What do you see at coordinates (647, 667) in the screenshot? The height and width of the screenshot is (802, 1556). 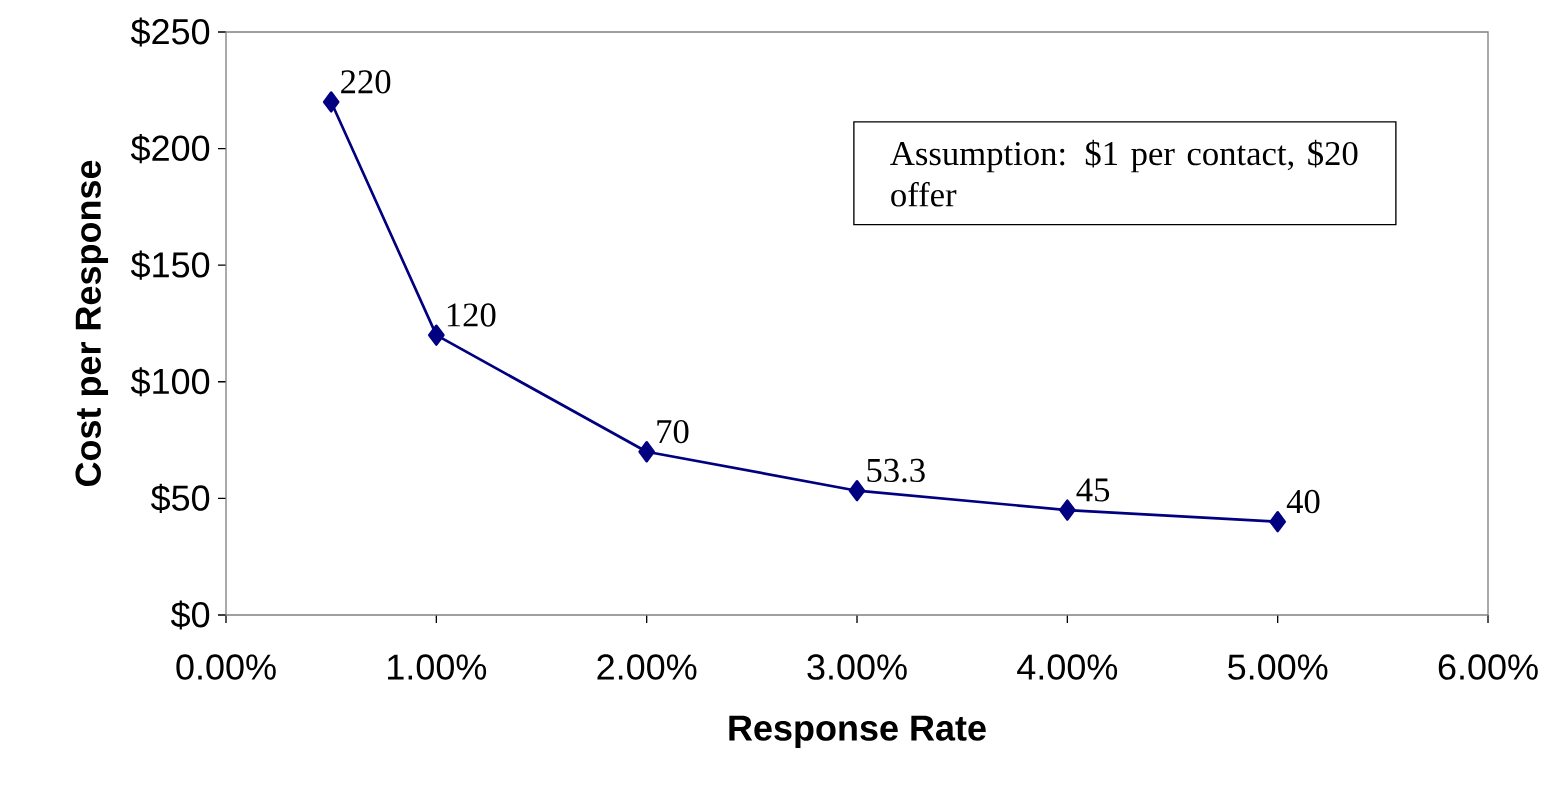 I see `x-tick-label: 2.00%` at bounding box center [647, 667].